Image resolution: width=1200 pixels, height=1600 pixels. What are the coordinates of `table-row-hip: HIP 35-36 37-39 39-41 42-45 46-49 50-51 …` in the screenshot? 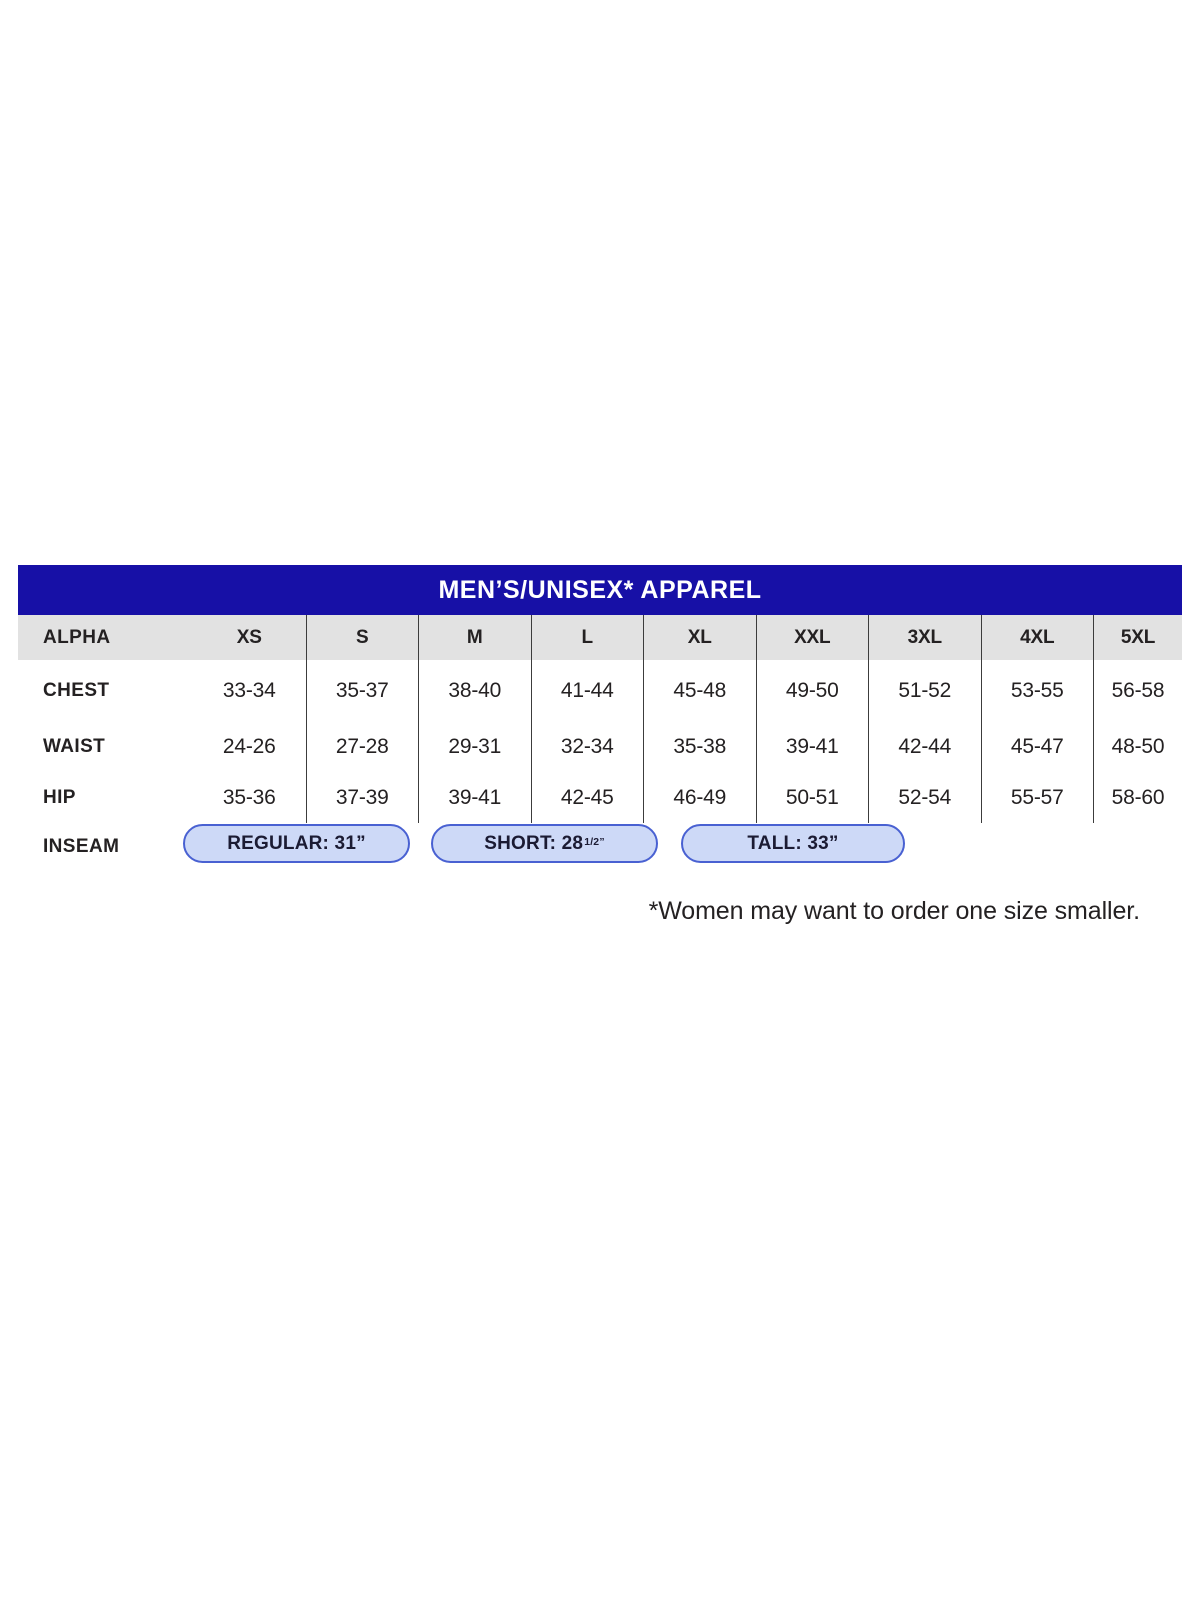 It's located at (600, 797).